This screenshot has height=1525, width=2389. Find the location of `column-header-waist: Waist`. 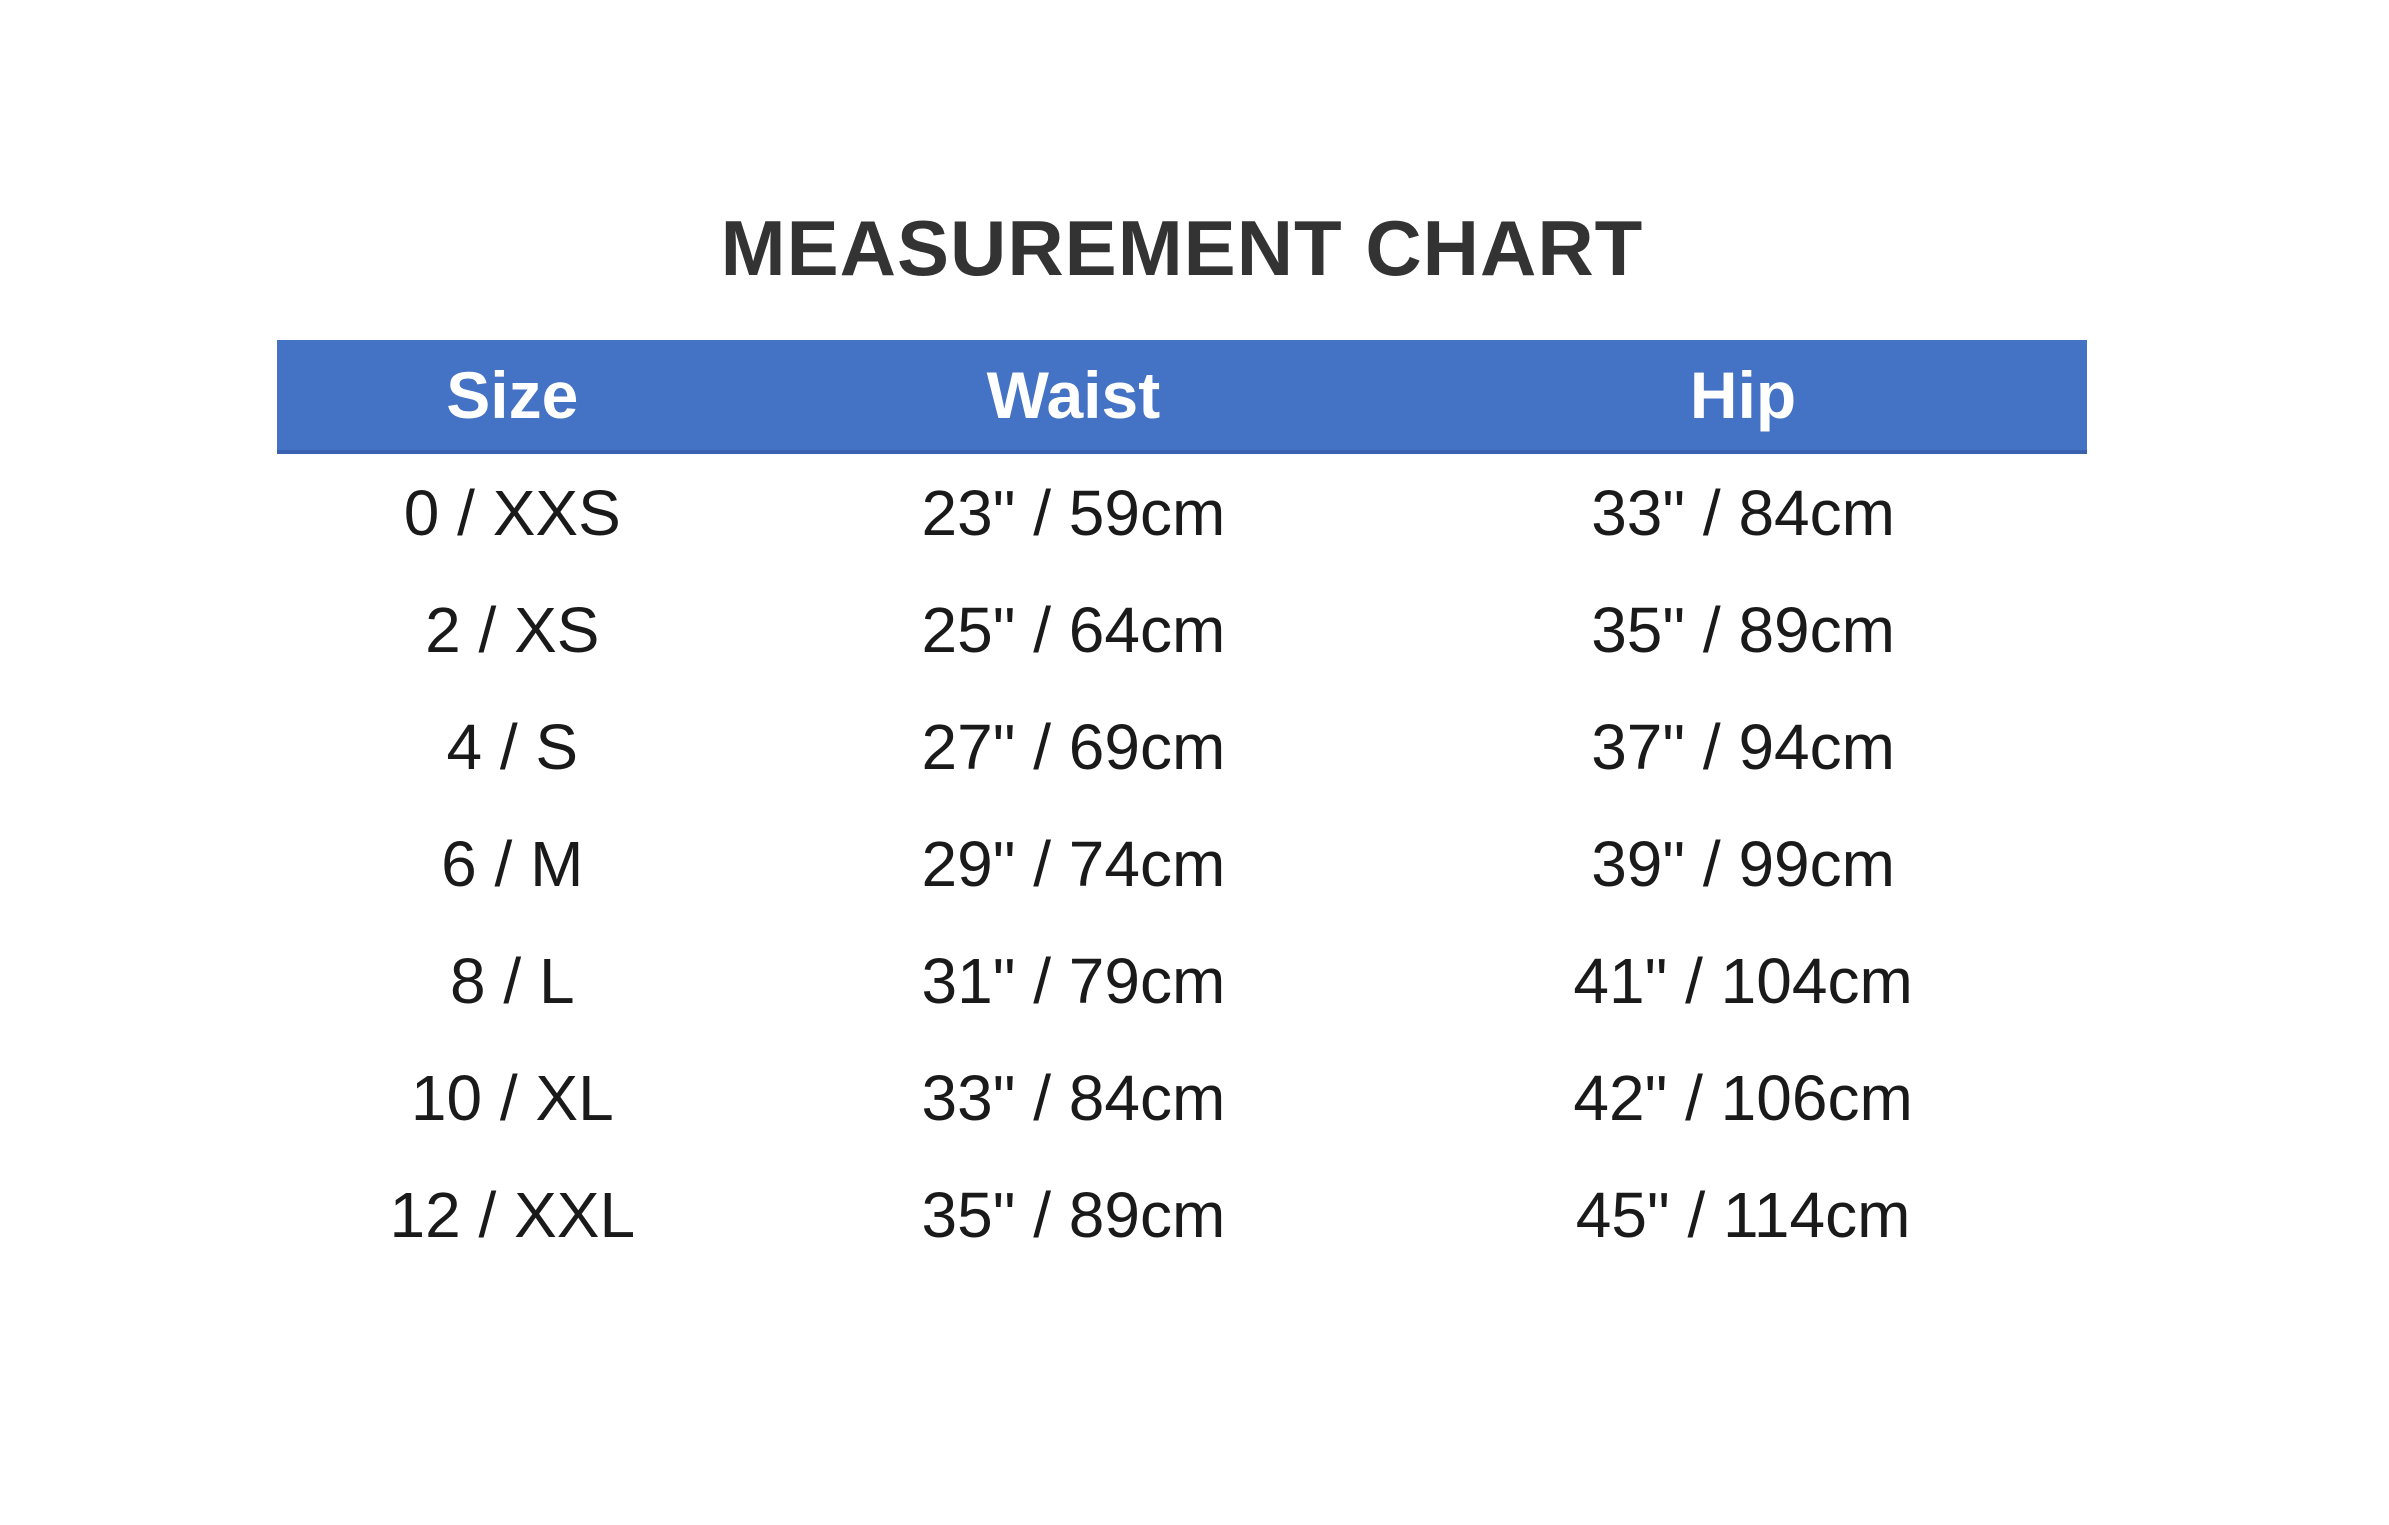

column-header-waist: Waist is located at coordinates (1073, 395).